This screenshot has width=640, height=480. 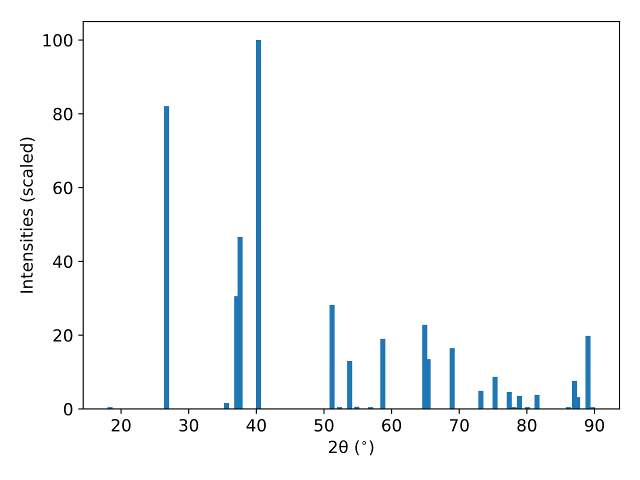 I want to click on x-tick-label: 80, so click(x=526, y=425).